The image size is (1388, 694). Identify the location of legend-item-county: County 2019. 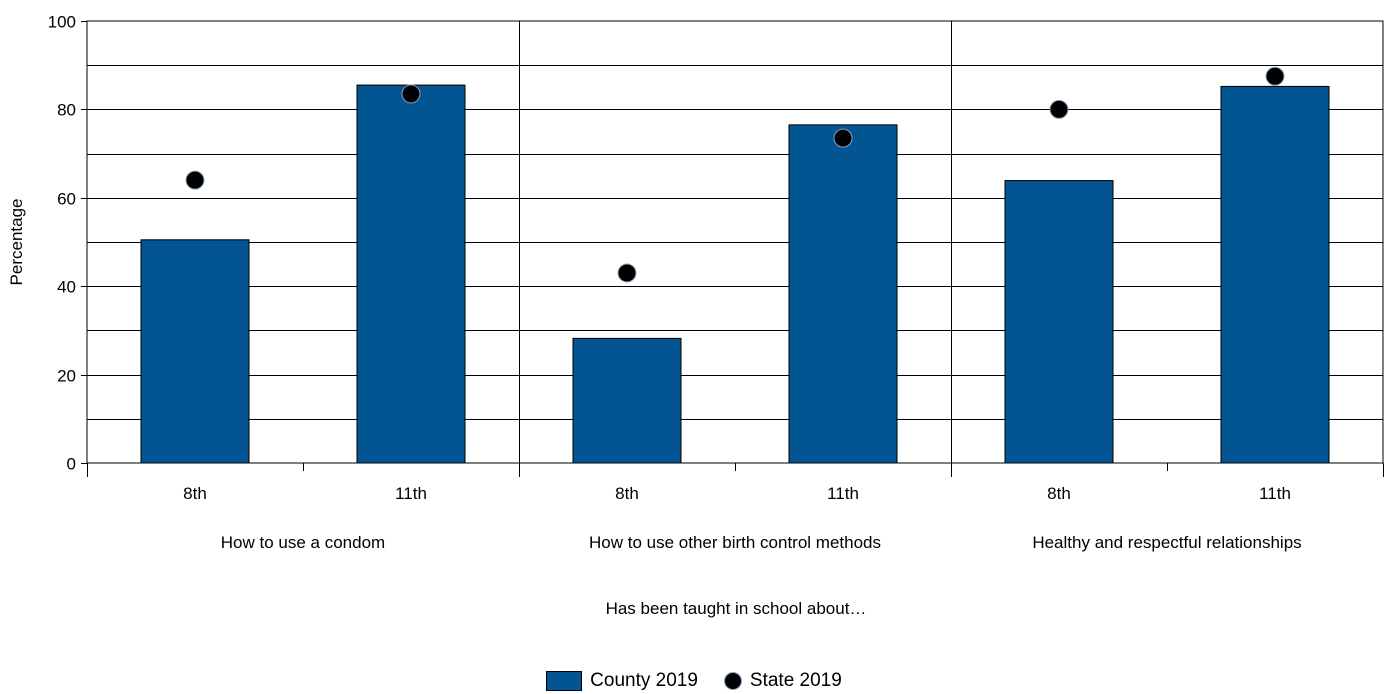
(622, 681).